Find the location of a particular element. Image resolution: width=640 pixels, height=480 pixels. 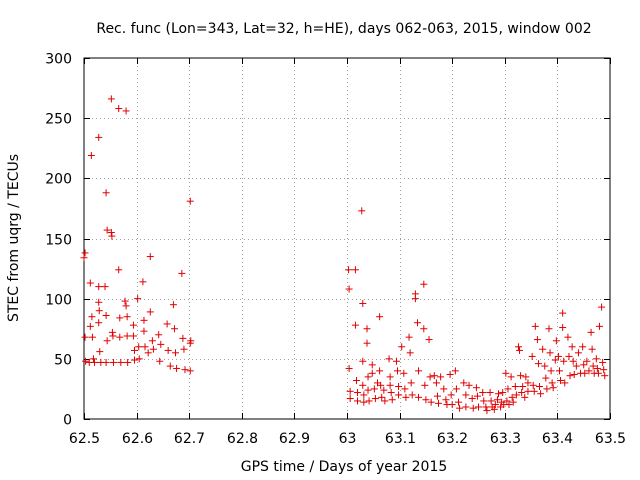

y-tick-label: 50 is located at coordinates (63, 361).